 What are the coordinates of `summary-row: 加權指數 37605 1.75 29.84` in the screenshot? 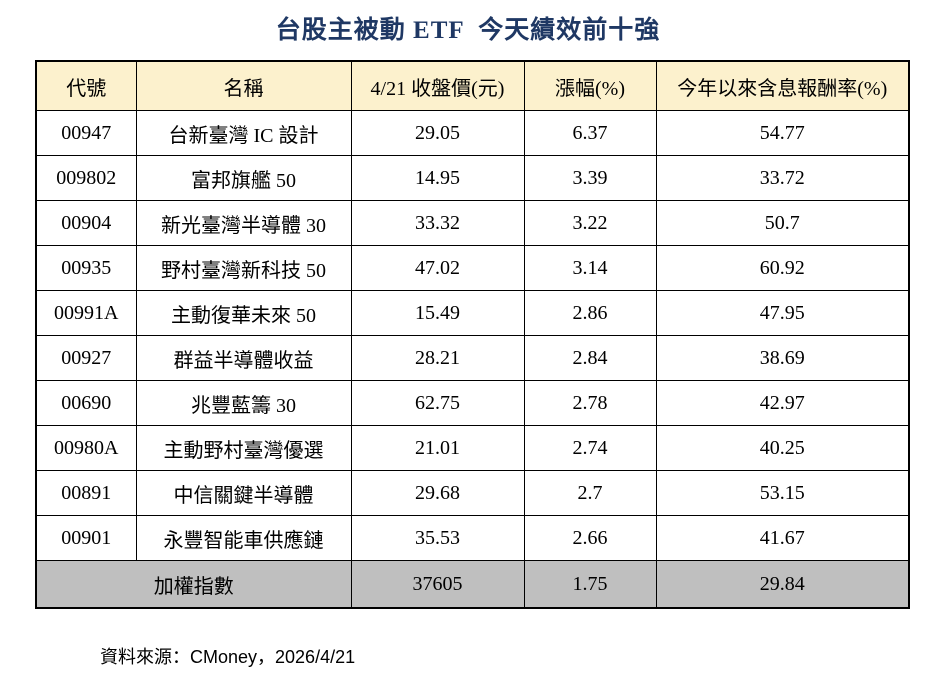 It's located at (472, 584).